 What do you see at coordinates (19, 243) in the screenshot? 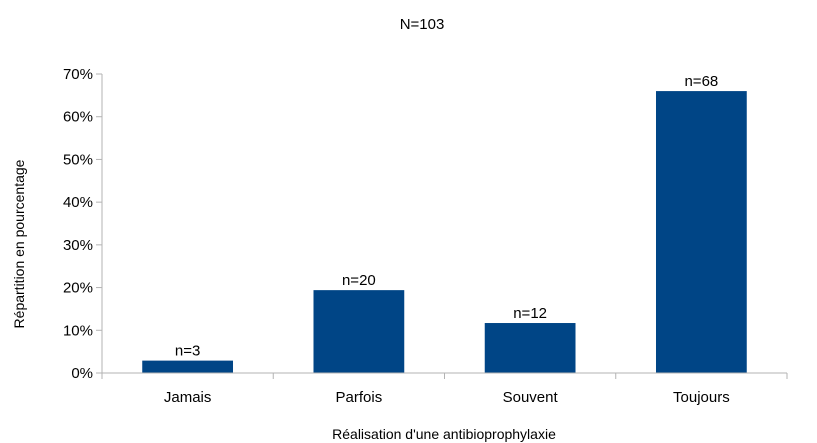
I see `y-axis-title: Répartition en pourcentage` at bounding box center [19, 243].